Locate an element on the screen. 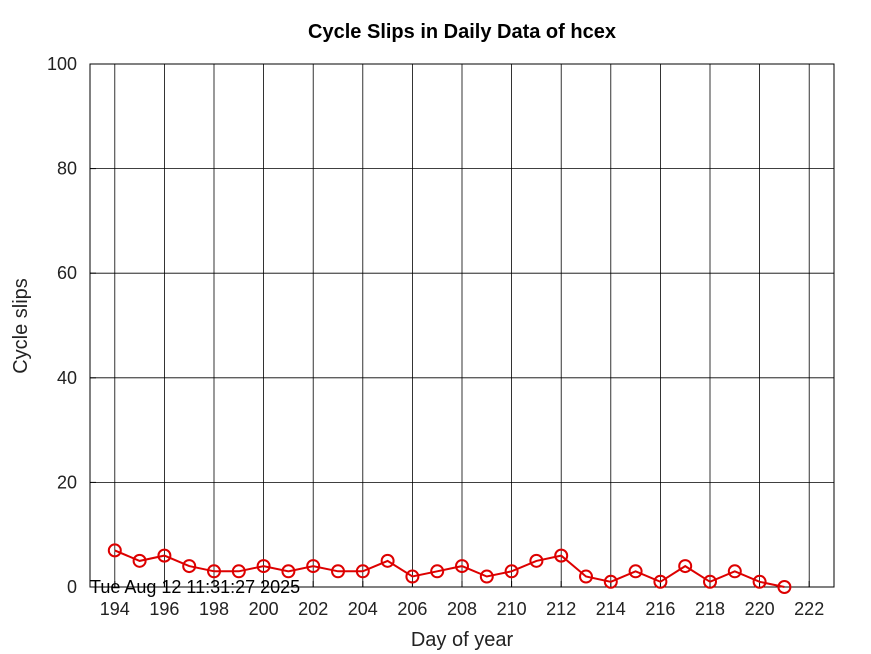  x-tick-label: 196 is located at coordinates (164, 609).